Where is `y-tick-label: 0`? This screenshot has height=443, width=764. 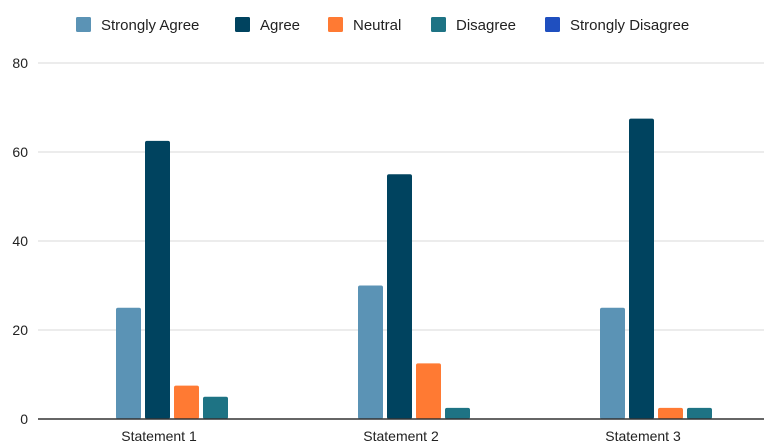 y-tick-label: 0 is located at coordinates (24, 419).